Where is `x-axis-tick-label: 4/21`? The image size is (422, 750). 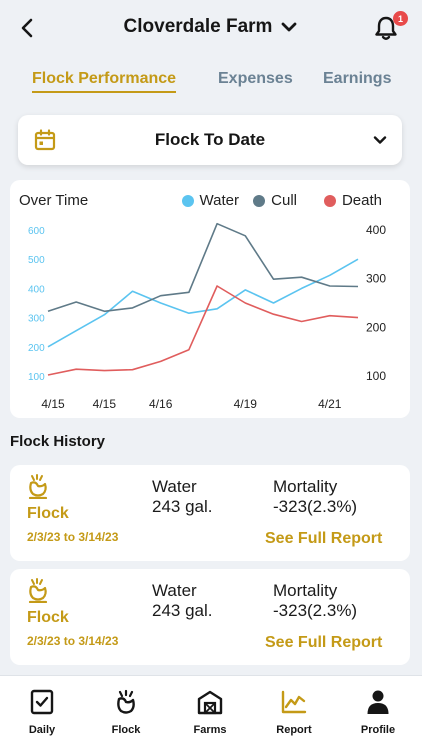
x-axis-tick-label: 4/21 is located at coordinates (330, 404).